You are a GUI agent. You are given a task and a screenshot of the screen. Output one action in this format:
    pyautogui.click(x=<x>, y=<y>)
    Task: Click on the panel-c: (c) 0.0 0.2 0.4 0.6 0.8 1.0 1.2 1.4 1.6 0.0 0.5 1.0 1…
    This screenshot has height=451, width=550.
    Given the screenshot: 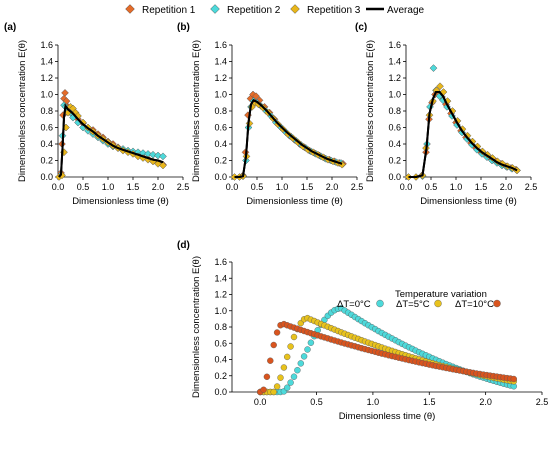 What is the action you would take?
    pyautogui.click(x=446, y=114)
    